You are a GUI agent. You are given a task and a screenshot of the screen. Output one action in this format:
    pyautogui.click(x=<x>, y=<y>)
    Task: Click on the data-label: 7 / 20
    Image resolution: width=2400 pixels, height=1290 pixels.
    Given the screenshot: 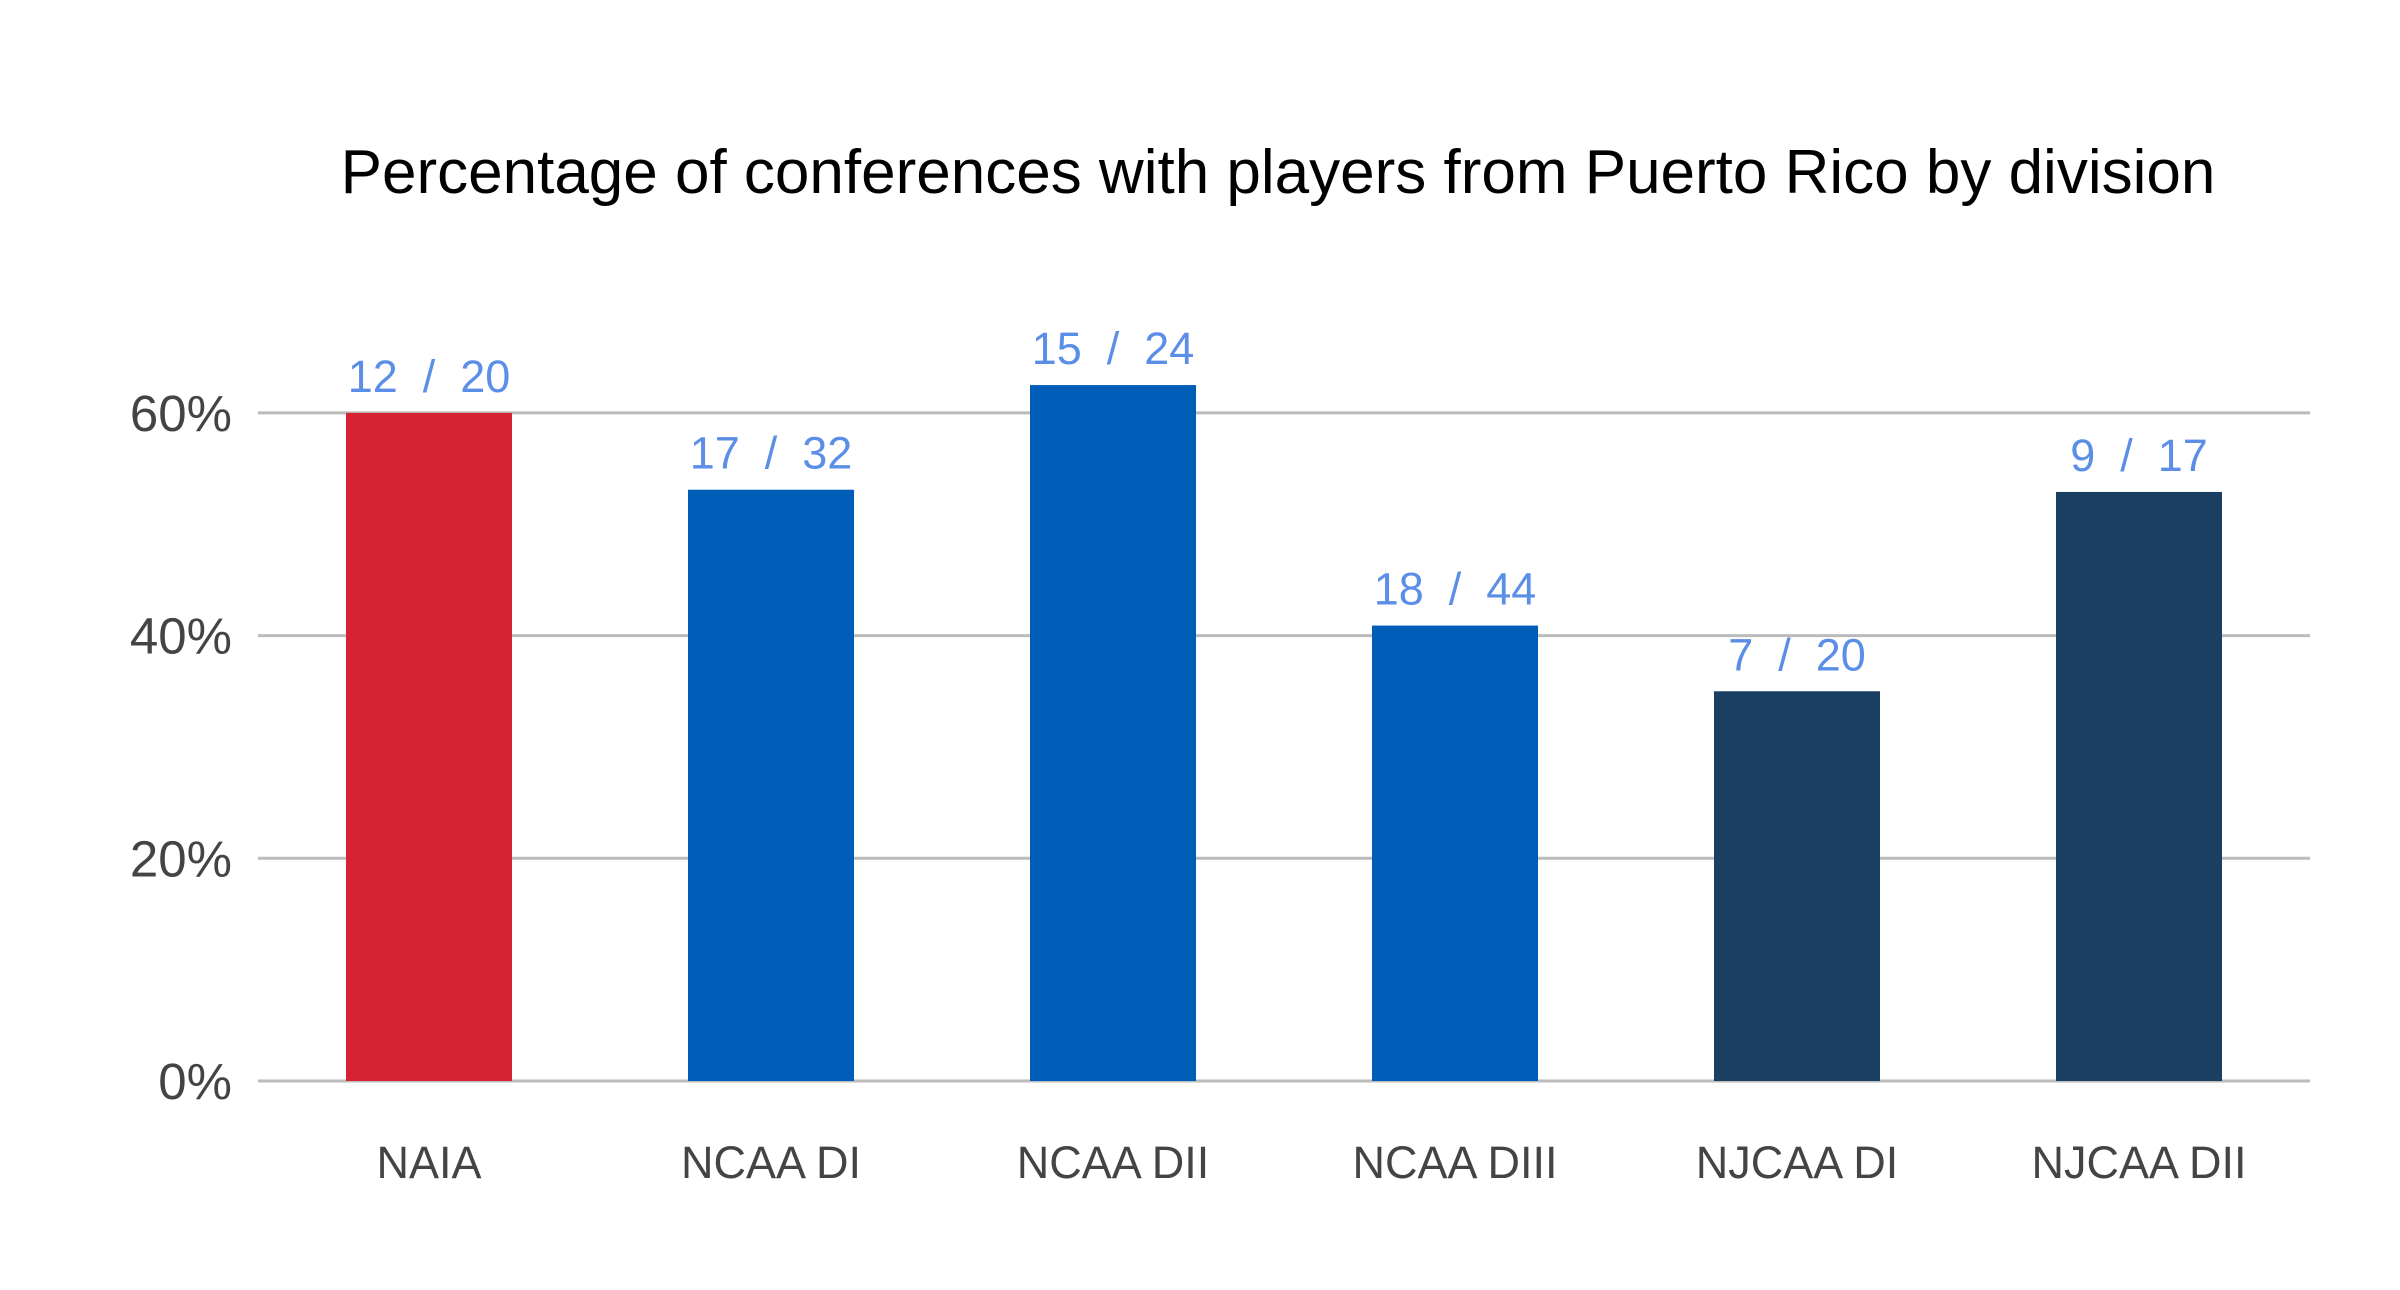 What is the action you would take?
    pyautogui.click(x=1797, y=654)
    